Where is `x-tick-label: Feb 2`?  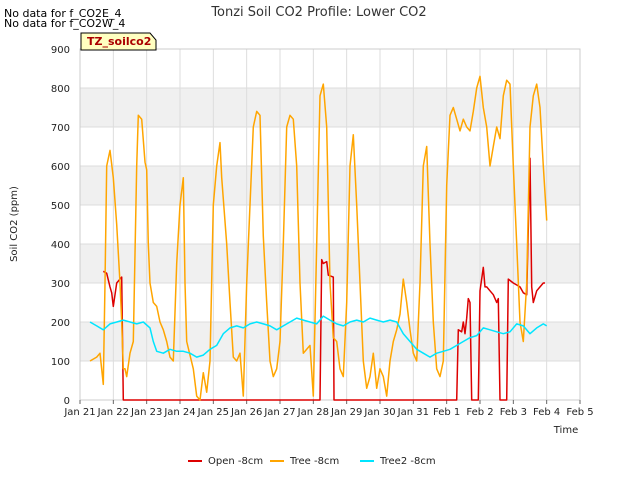
x-tick-label: Feb 2 is located at coordinates (479, 412).